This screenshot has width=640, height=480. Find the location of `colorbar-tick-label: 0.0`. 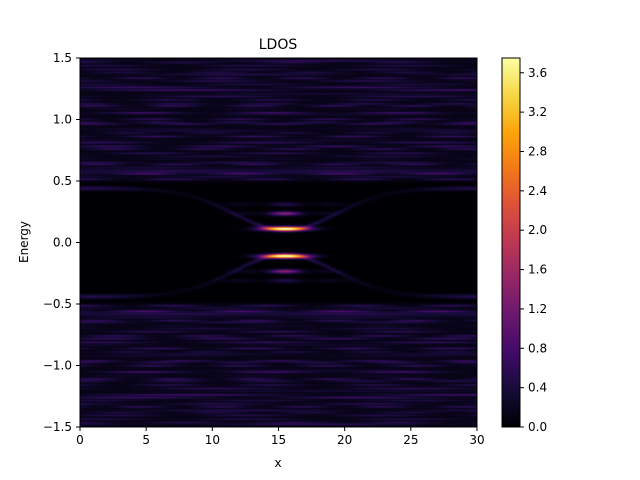

colorbar-tick-label: 0.0 is located at coordinates (537, 427).